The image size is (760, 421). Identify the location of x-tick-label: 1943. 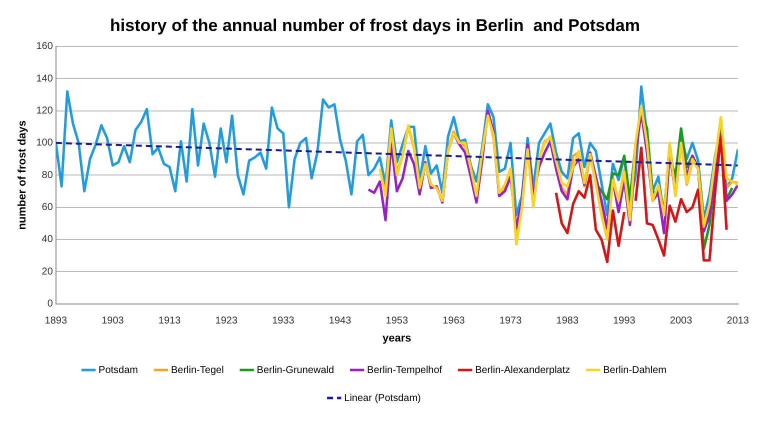
(340, 321).